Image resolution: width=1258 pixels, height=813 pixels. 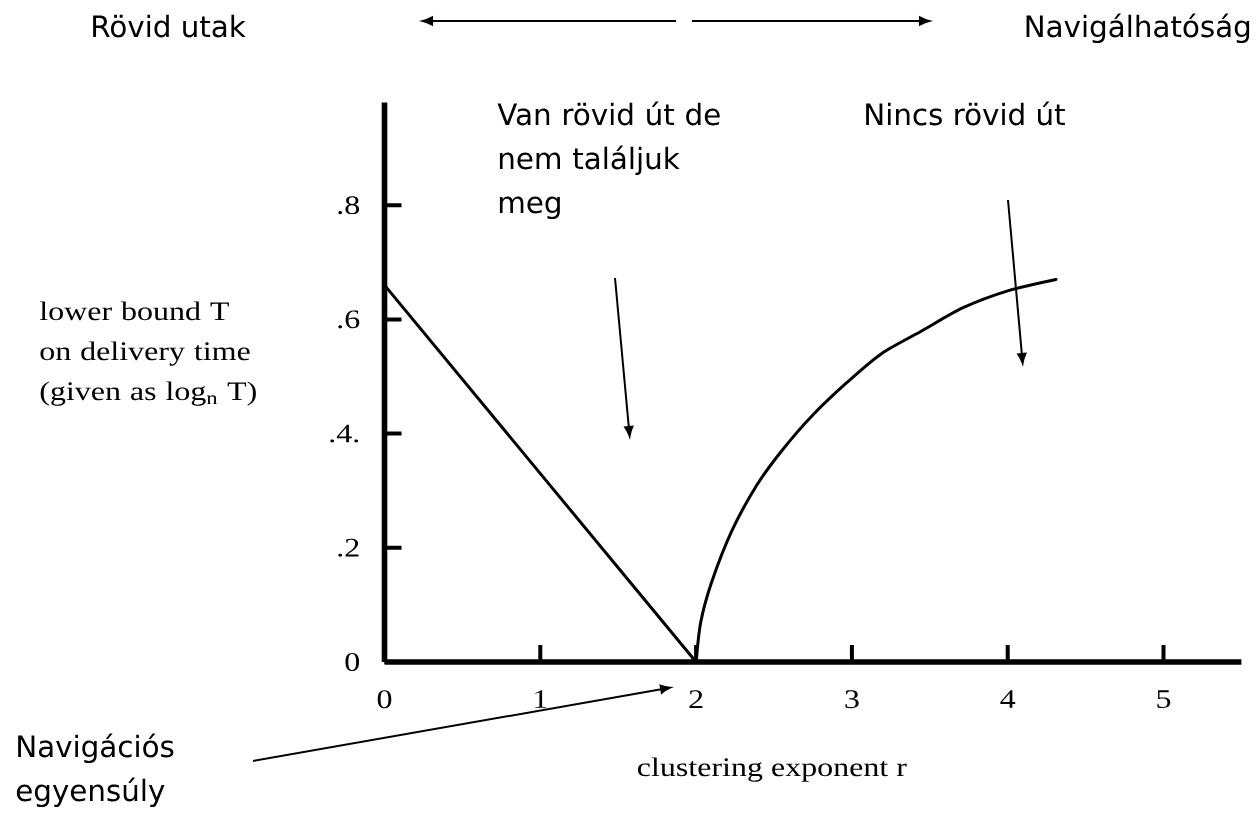 I want to click on x-tick-label: 3, so click(x=852, y=699).